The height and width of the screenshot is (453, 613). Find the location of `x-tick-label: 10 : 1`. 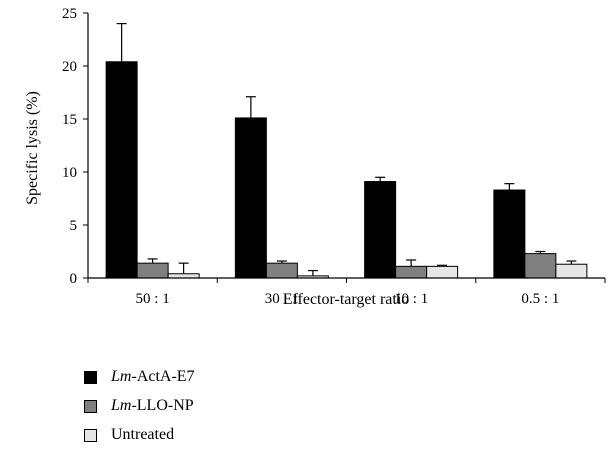

x-tick-label: 10 : 1 is located at coordinates (411, 299).